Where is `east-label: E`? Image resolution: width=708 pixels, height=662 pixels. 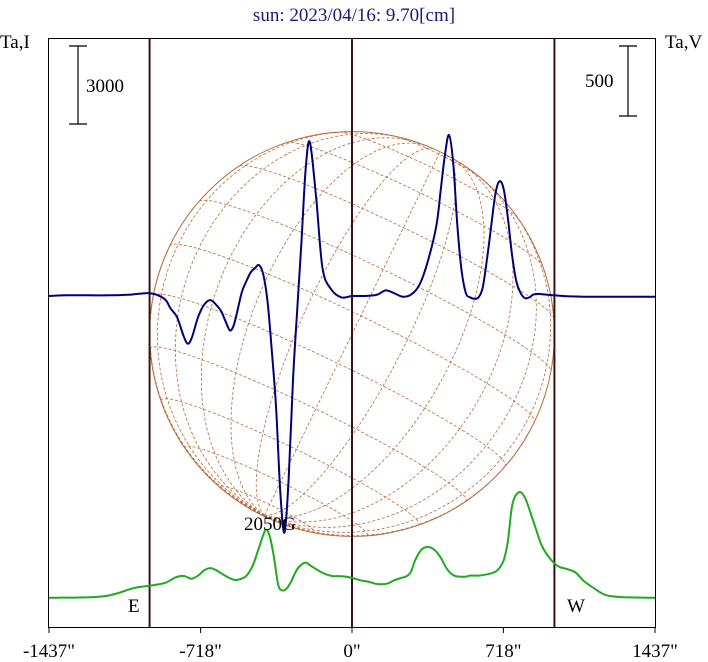 east-label: E is located at coordinates (134, 606).